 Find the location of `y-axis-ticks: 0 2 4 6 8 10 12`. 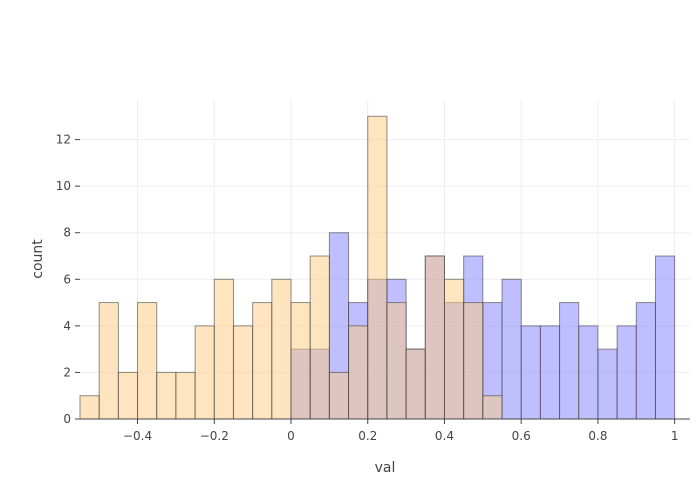

y-axis-ticks: 0 2 4 6 8 10 12 is located at coordinates (68, 279).